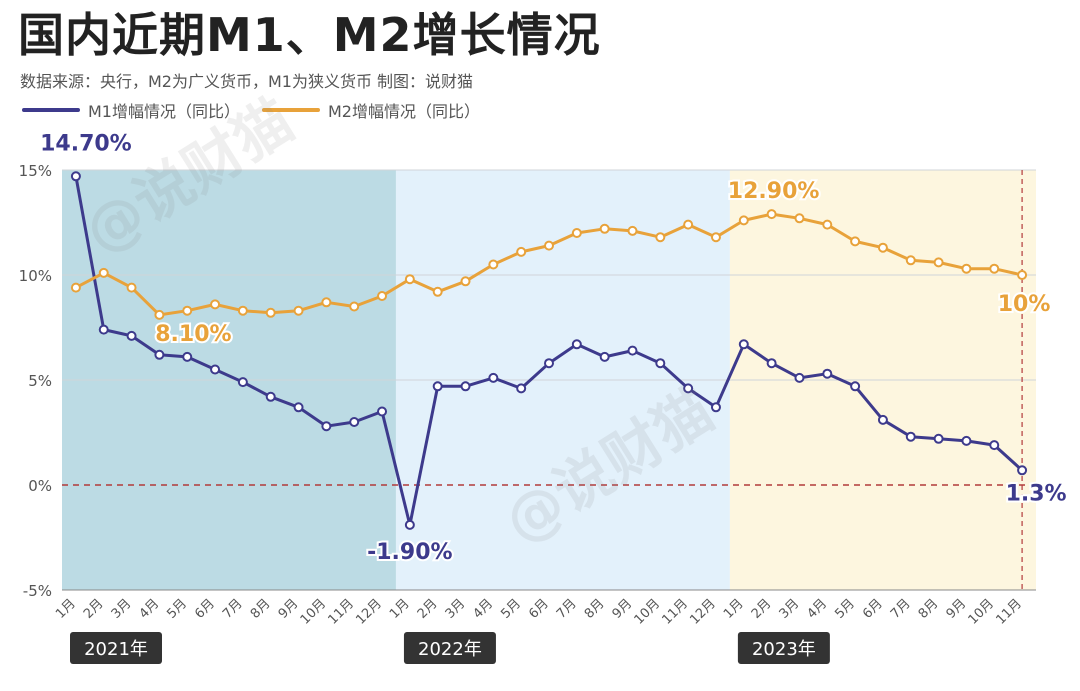 Image resolution: width=1080 pixels, height=691 pixels. What do you see at coordinates (291, 110) in the screenshot?
I see `legend-swatch-m2` at bounding box center [291, 110].